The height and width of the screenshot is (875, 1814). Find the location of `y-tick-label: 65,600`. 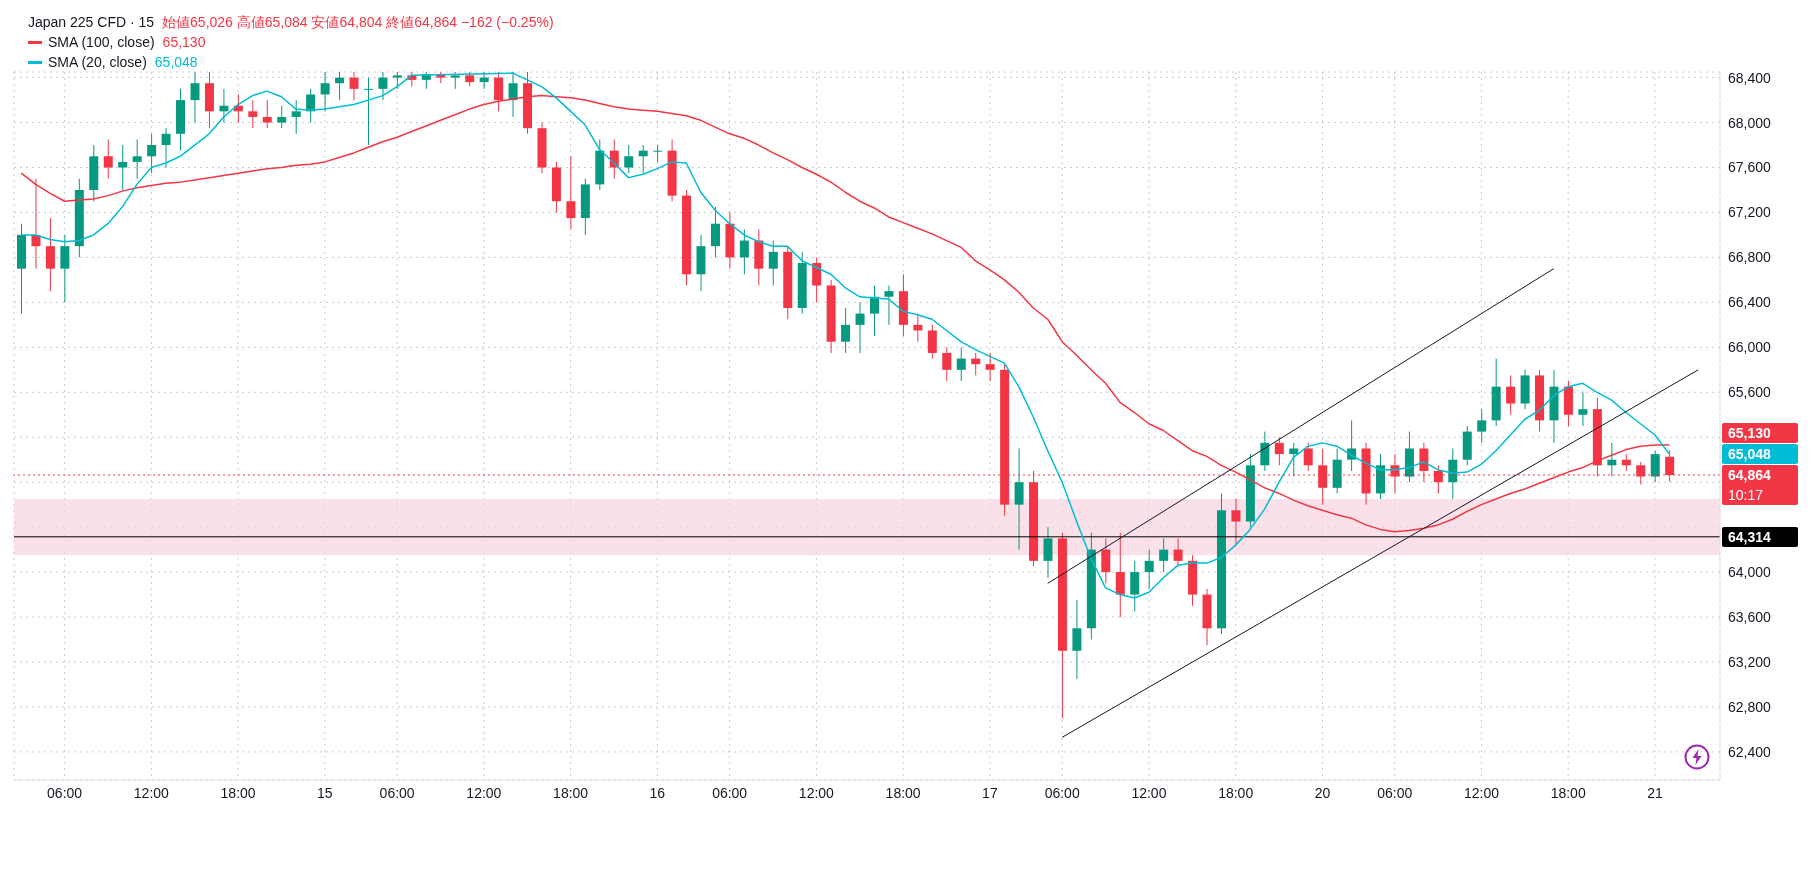

y-tick-label: 65,600 is located at coordinates (1750, 392).